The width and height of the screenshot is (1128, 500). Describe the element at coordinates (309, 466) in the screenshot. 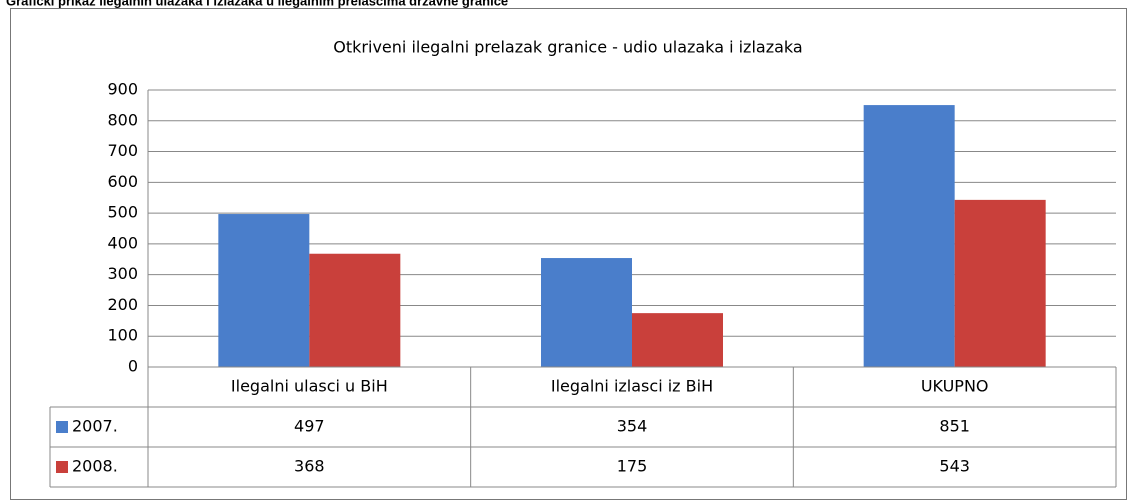

I see `table-value: 368` at that location.